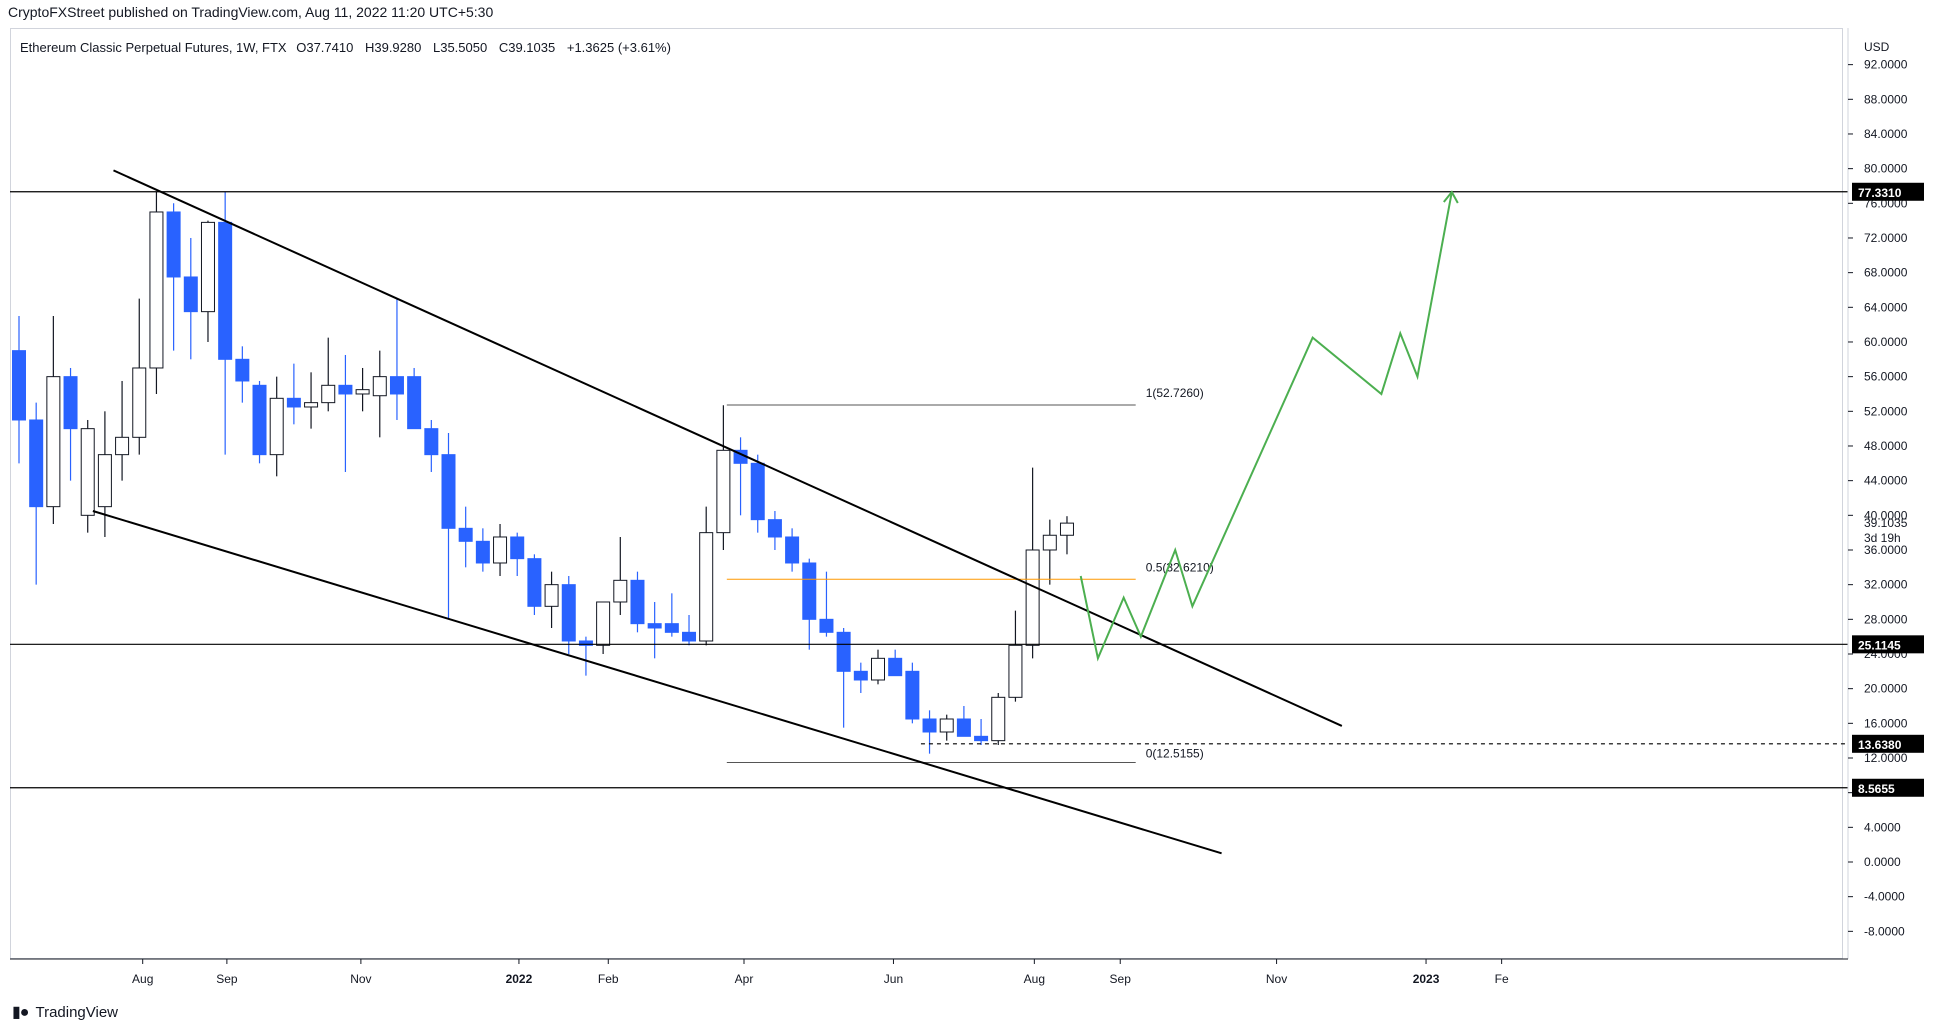 The height and width of the screenshot is (1033, 1941). Describe the element at coordinates (1886, 134) in the screenshot. I see `y-tick-label: 84.0000` at that location.